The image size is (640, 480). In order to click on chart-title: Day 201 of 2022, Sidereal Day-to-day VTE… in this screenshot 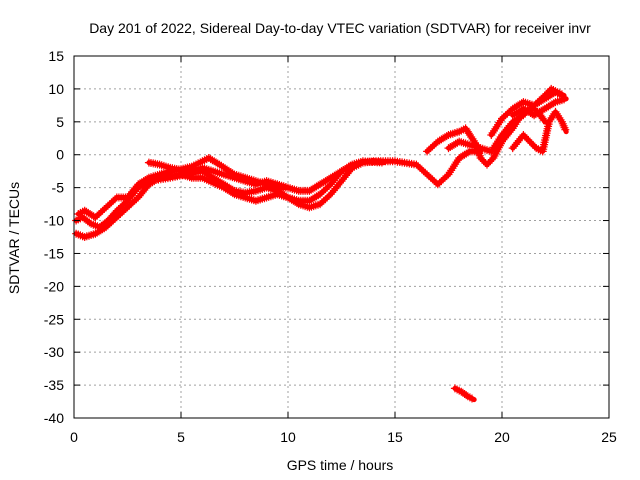, I will do `click(340, 28)`.